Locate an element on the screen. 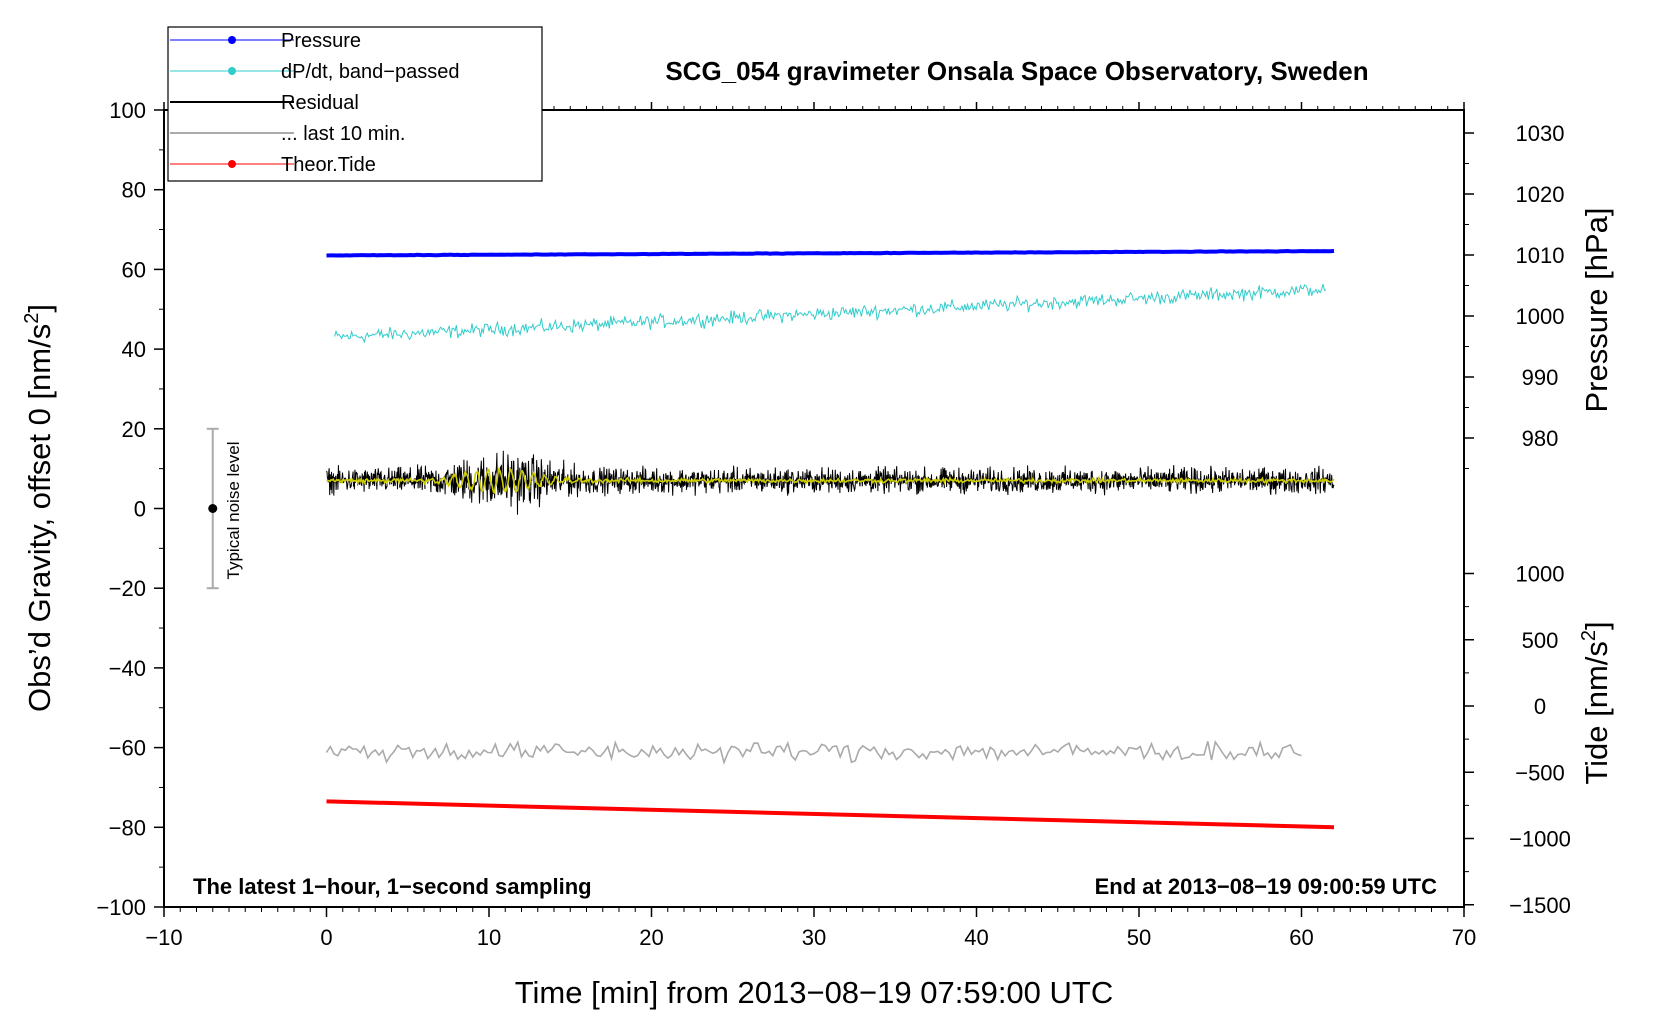 The image size is (1660, 1020). noise-bar: Typical noise level is located at coordinates (224, 508).